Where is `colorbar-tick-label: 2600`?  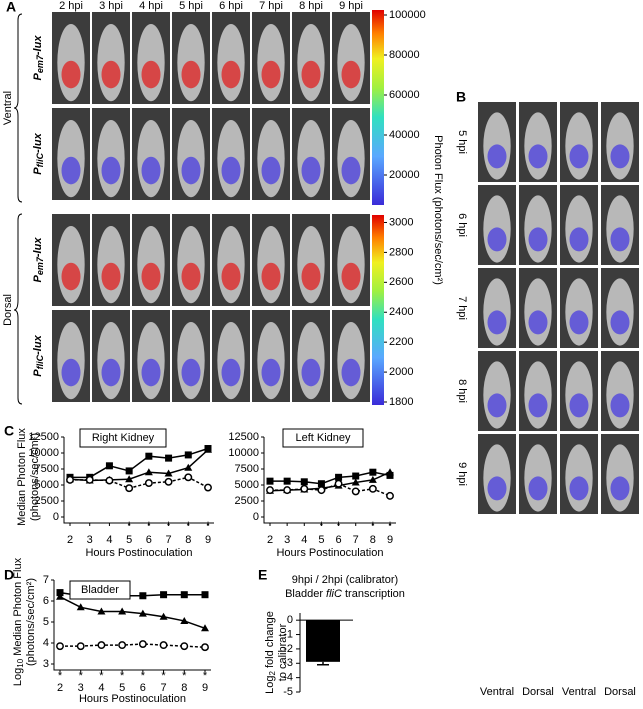
colorbar-tick-label: 2600 is located at coordinates (401, 282).